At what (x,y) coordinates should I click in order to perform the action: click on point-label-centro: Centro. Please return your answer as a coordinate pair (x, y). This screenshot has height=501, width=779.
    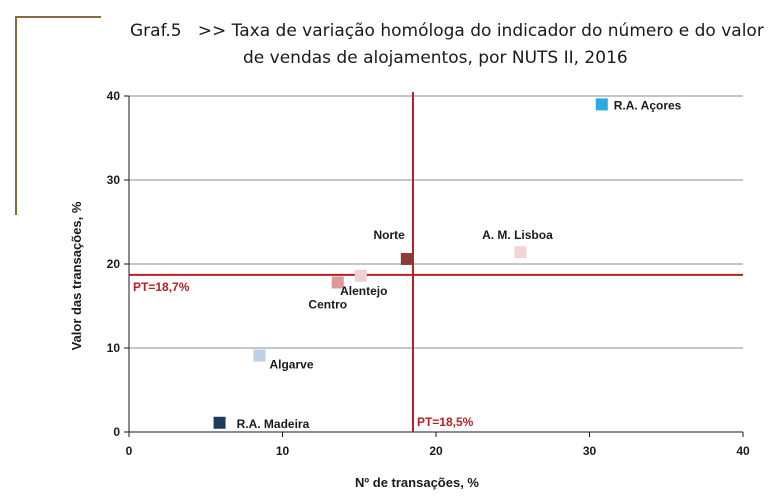
    Looking at the image, I should click on (327, 304).